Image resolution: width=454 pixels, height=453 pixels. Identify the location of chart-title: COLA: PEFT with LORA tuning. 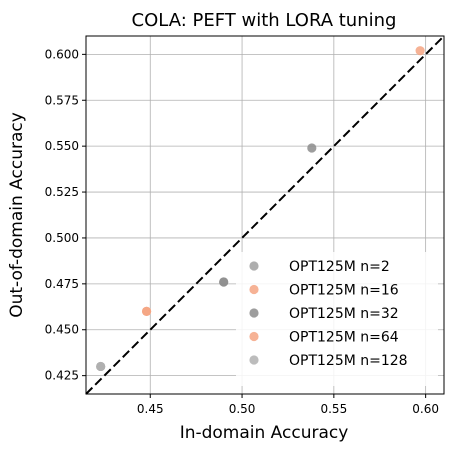
(264, 20).